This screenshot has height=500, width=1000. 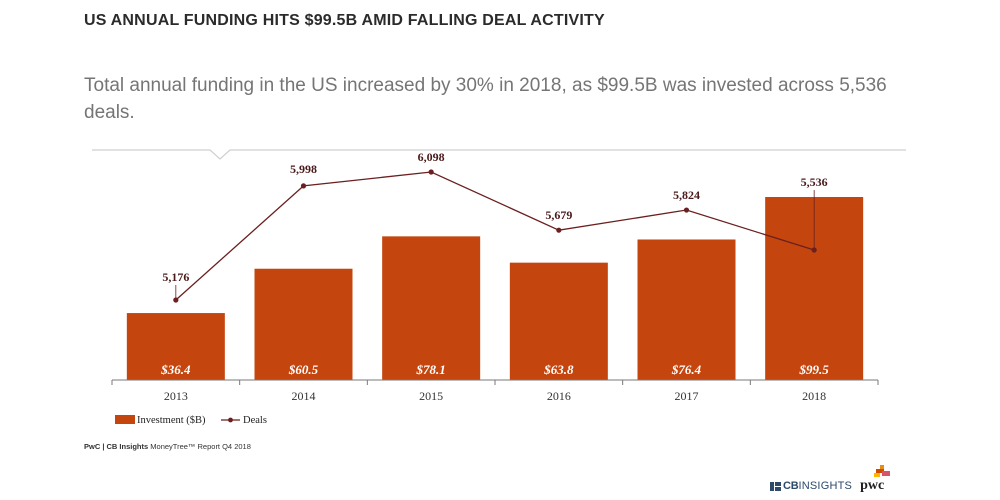 I want to click on deals-label-2015: 6,098, so click(x=431, y=157).